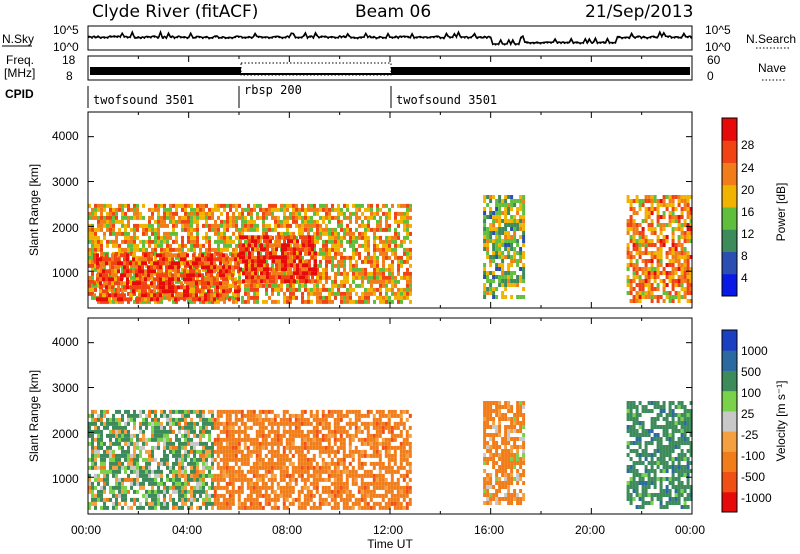 The width and height of the screenshot is (800, 554). Describe the element at coordinates (410, 225) in the screenshot. I see `power-cell-1914` at that location.